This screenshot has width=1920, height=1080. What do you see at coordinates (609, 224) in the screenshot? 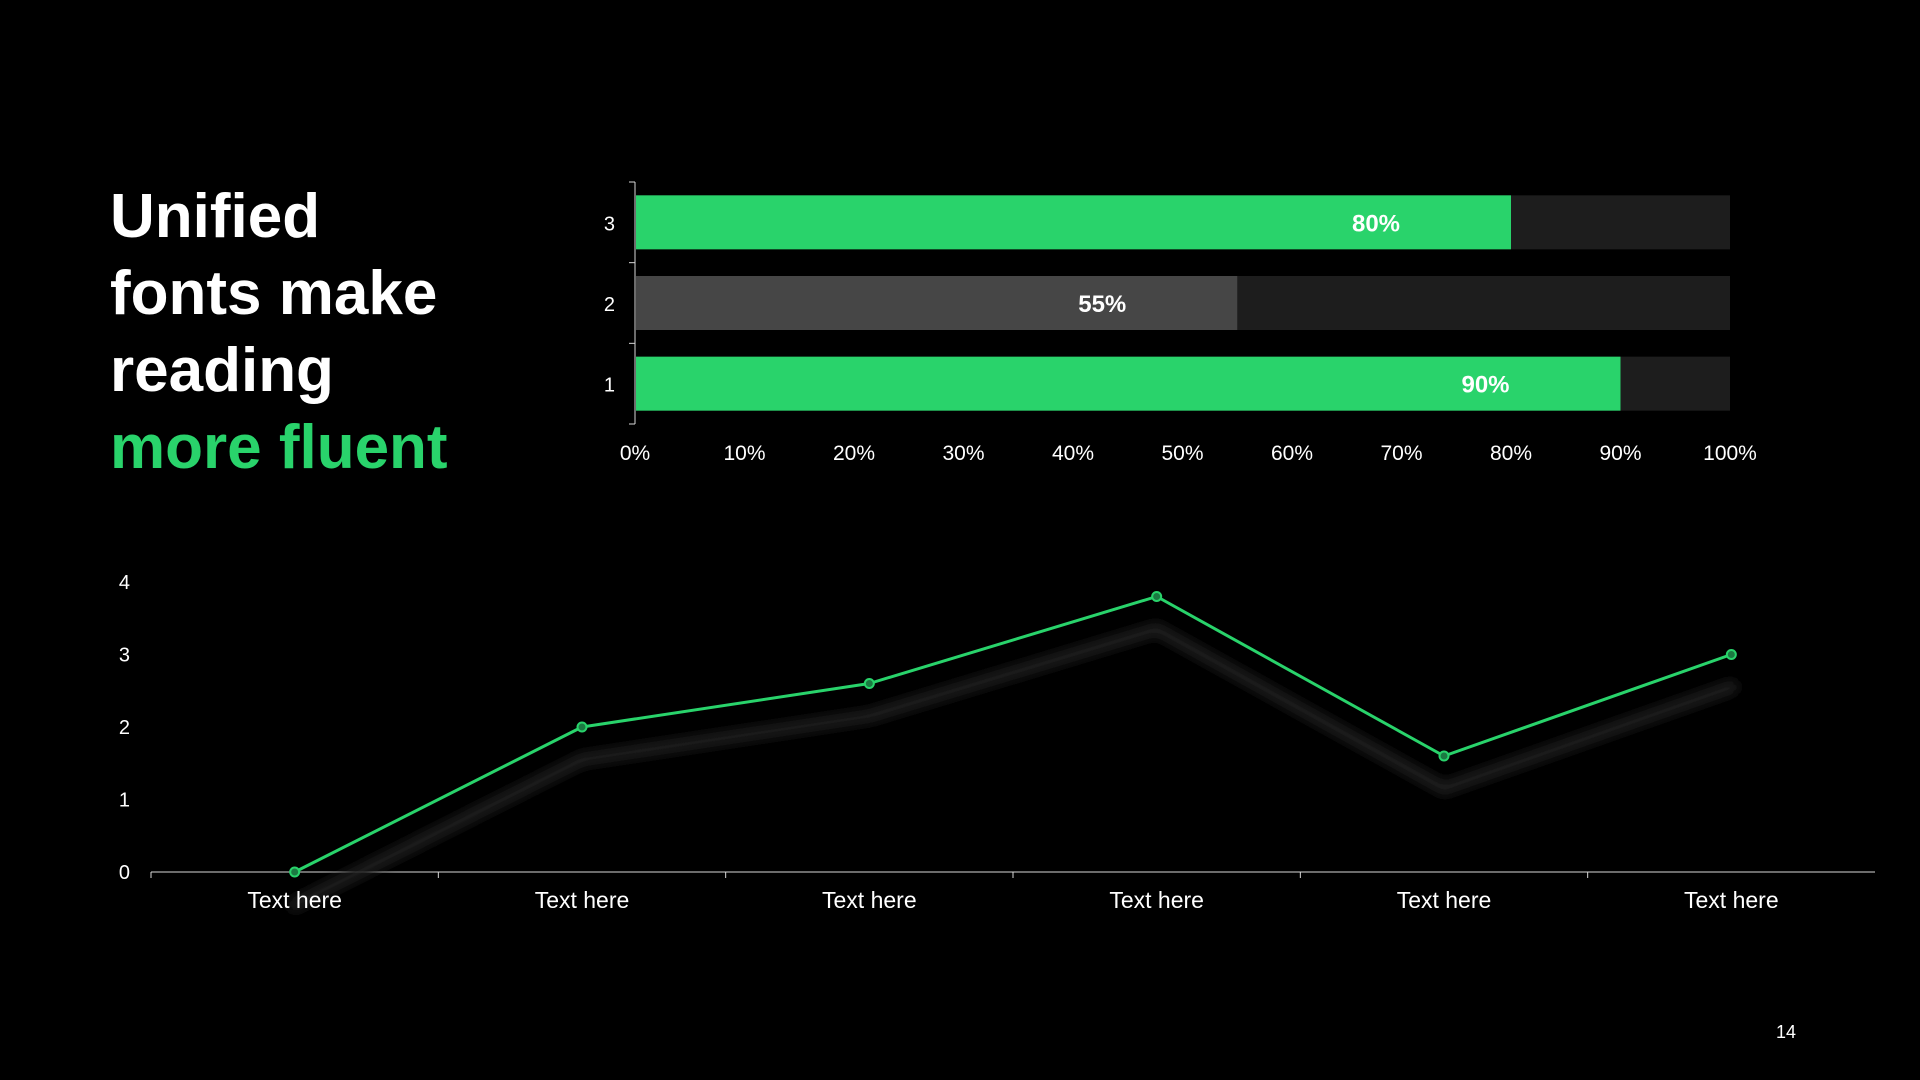
I see `bar-category-label: 3` at bounding box center [609, 224].